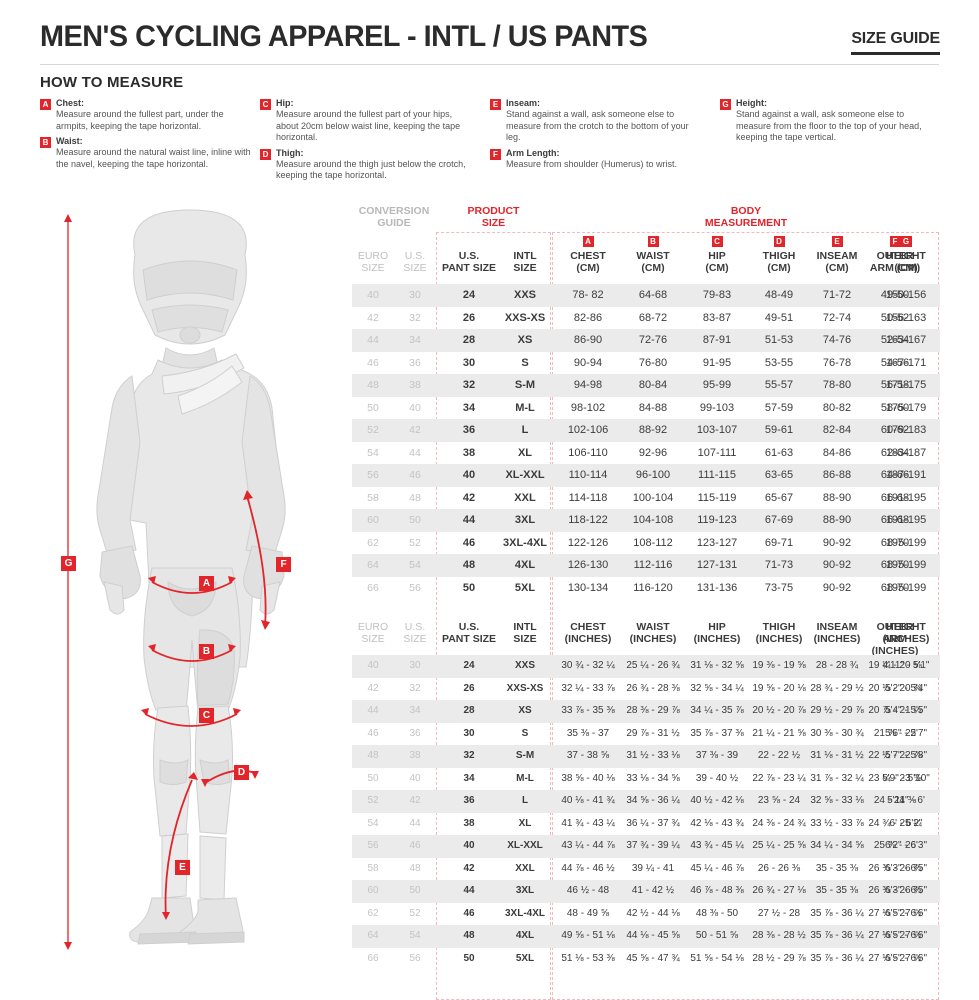 The width and height of the screenshot is (979, 1000). I want to click on cell-euro-in: 64, so click(373, 935).